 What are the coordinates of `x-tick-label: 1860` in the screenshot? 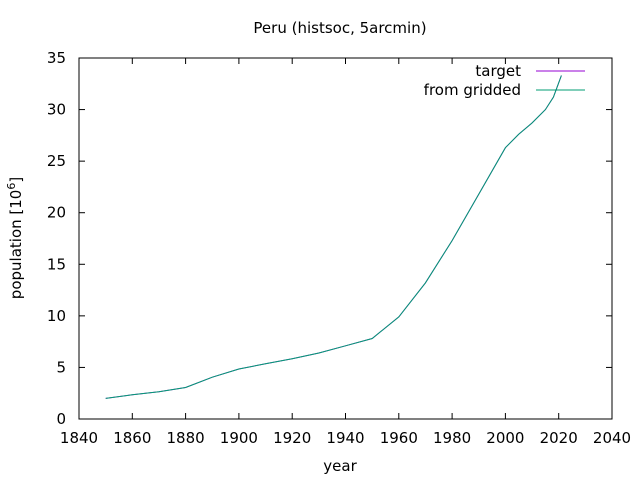 It's located at (132, 438).